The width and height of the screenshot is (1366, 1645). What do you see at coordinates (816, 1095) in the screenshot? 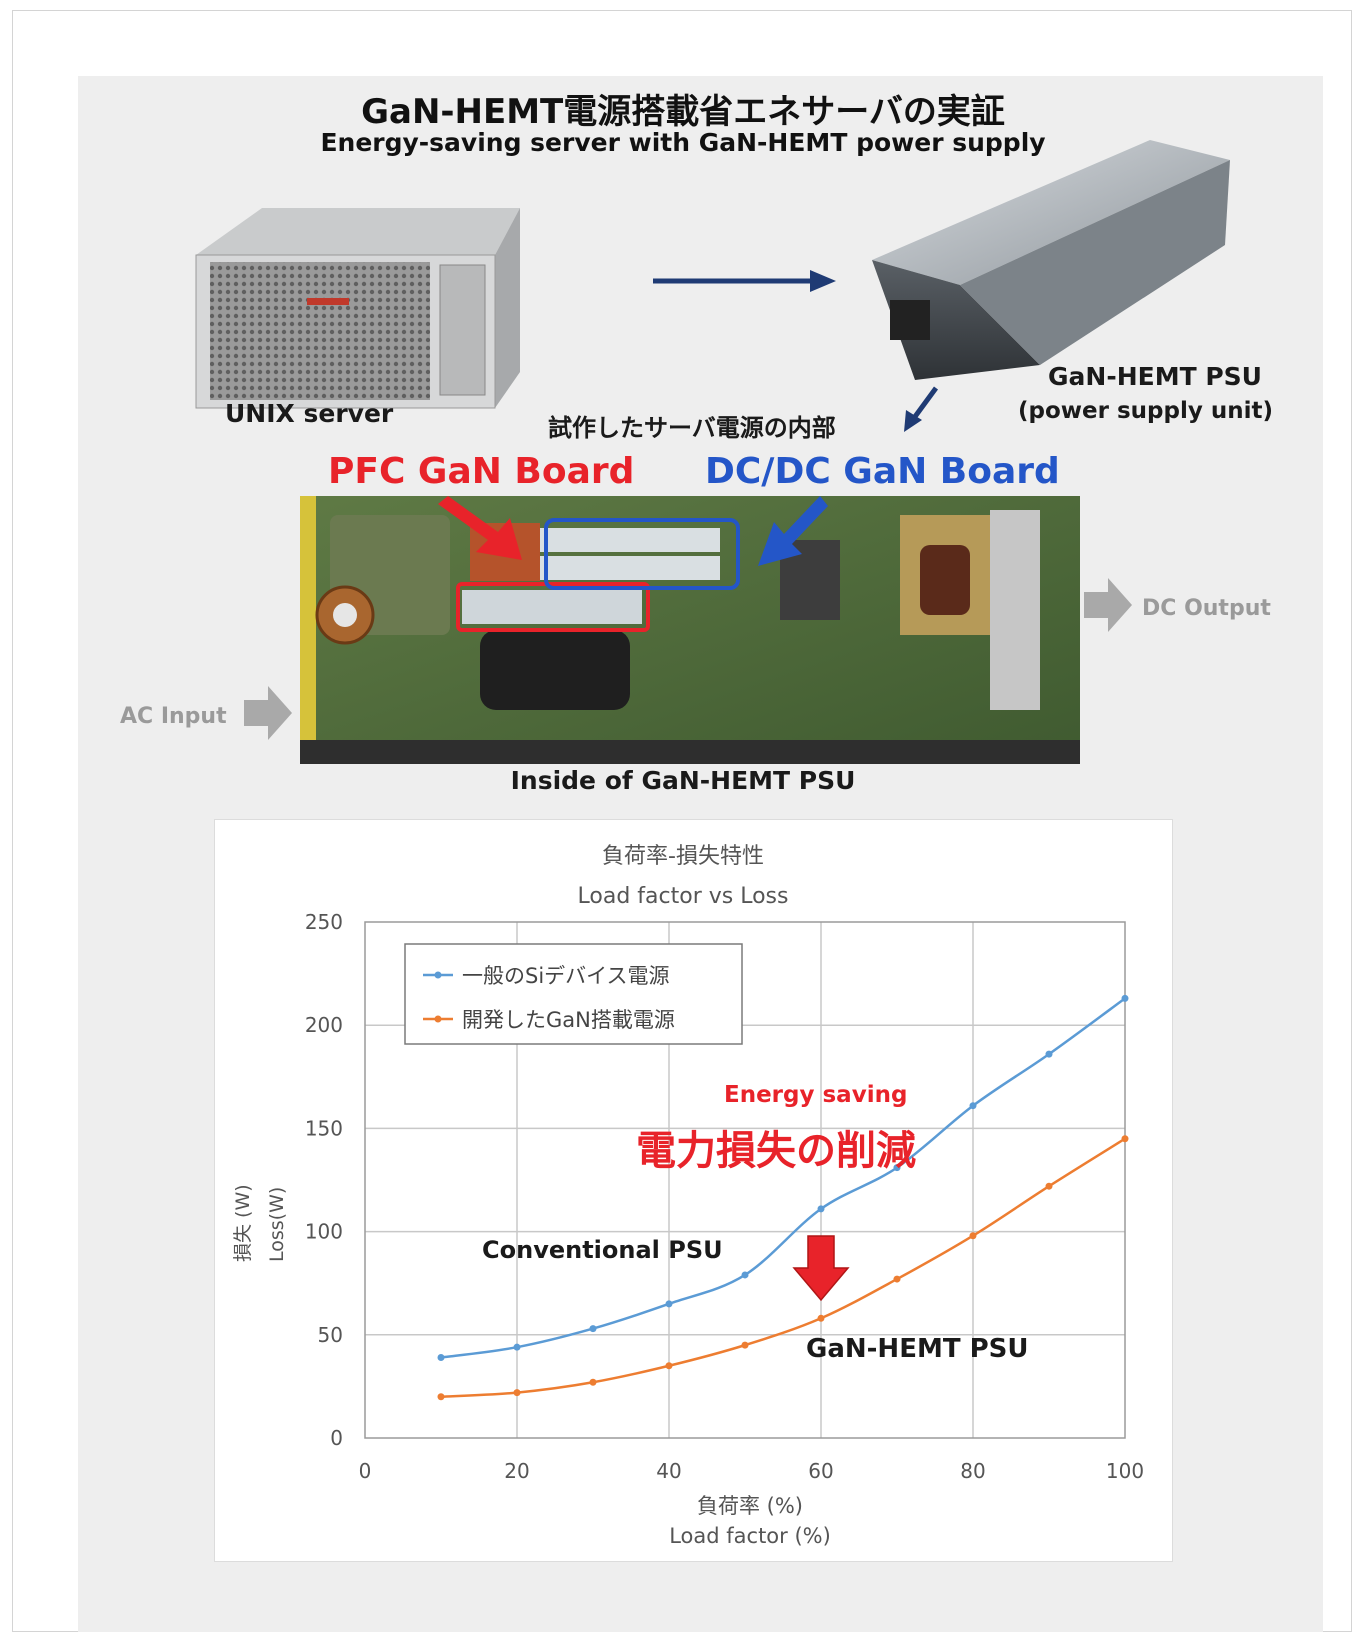
I see `annotation-energy-saving: Energy saving` at bounding box center [816, 1095].